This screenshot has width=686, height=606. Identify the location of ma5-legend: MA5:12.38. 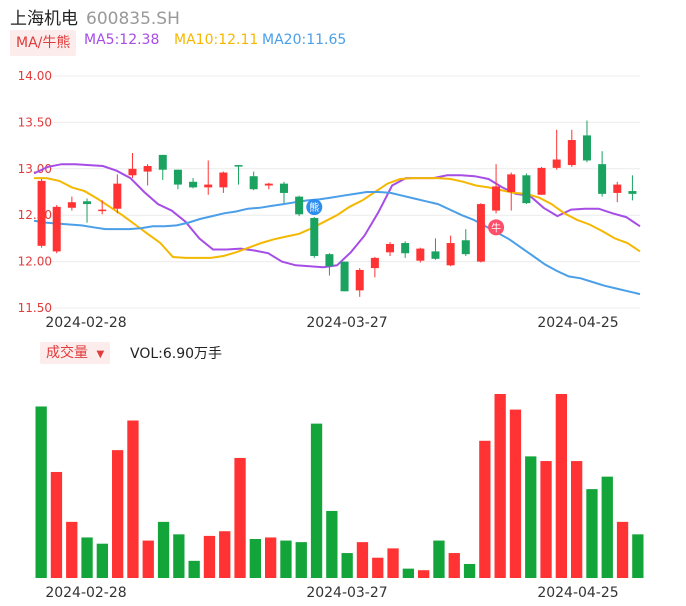
(122, 40).